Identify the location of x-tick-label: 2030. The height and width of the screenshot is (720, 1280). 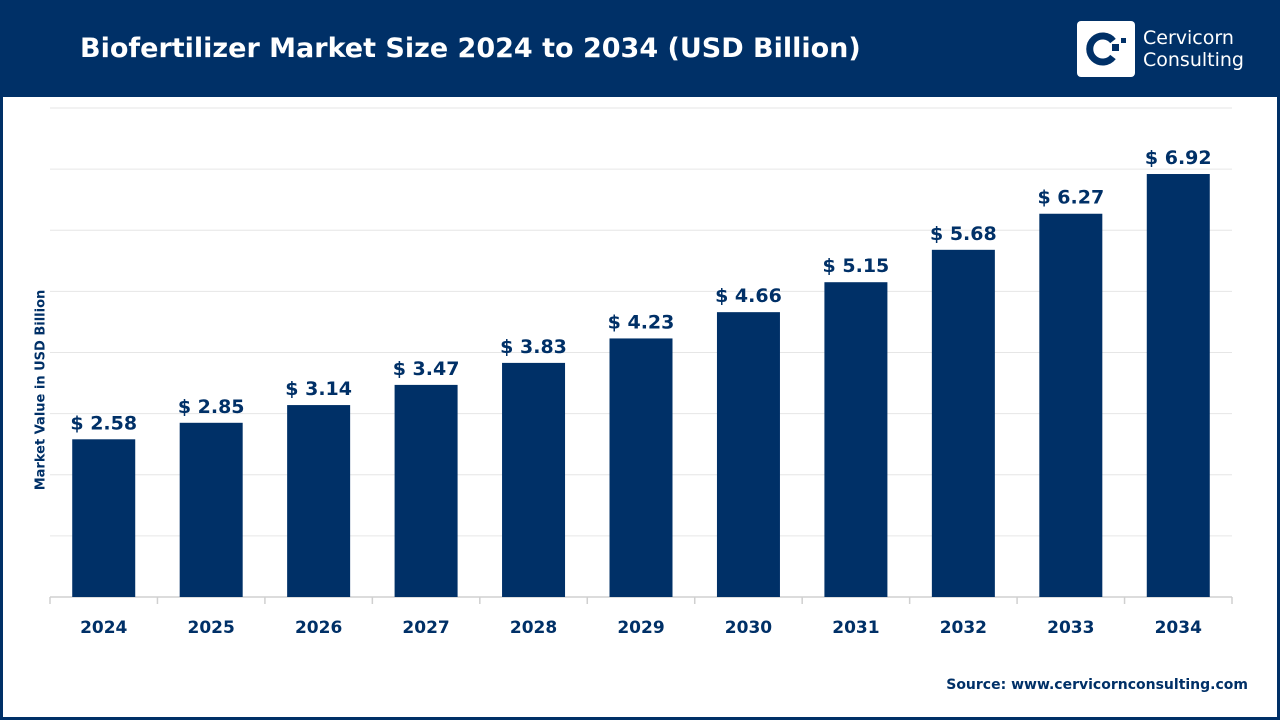
(748, 628).